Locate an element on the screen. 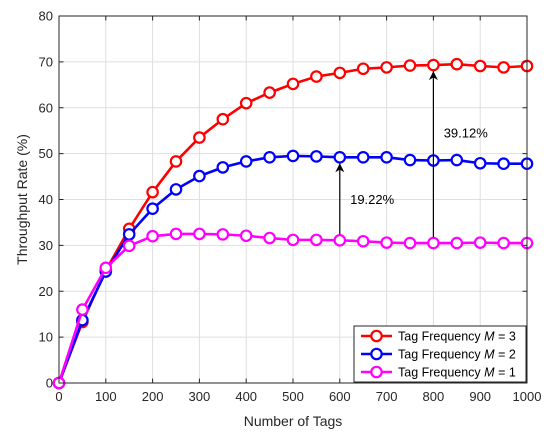 The width and height of the screenshot is (550, 436). x-tick-label: 200 is located at coordinates (153, 396).